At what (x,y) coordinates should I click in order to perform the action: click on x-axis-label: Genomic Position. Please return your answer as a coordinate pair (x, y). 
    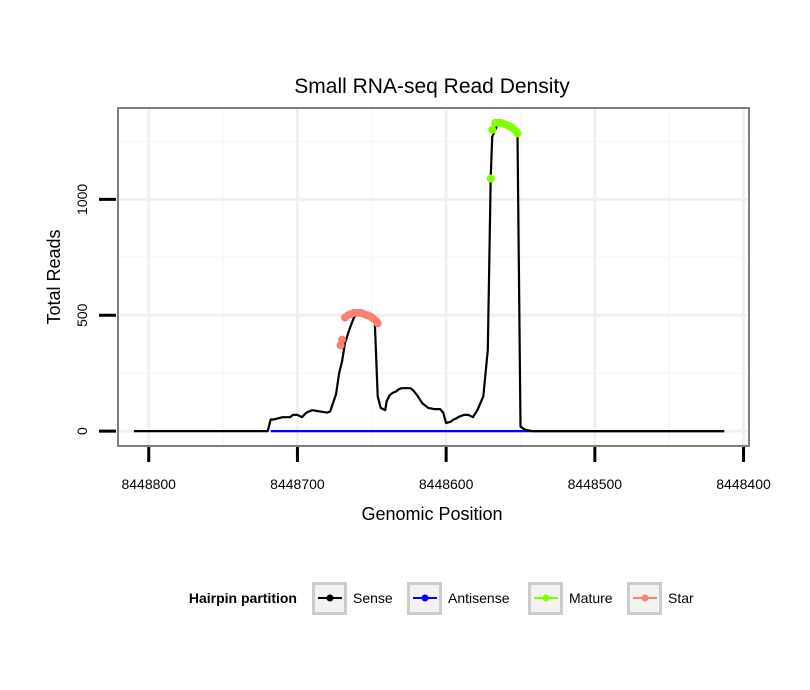
    Looking at the image, I should click on (431, 514).